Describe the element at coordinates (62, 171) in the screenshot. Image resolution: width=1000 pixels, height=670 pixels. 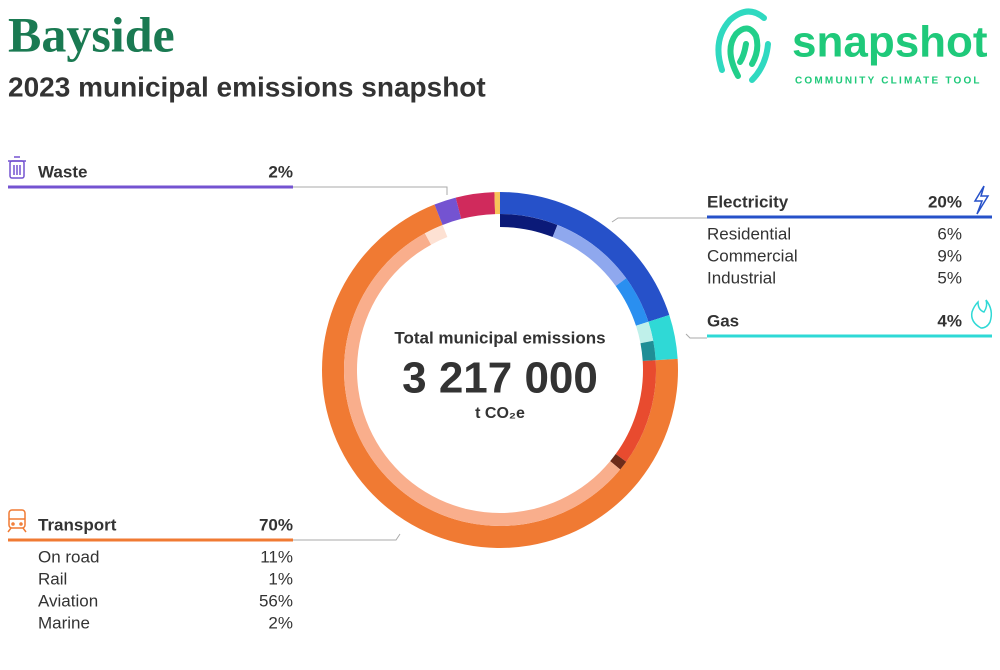
I see `sector-label: Waste` at that location.